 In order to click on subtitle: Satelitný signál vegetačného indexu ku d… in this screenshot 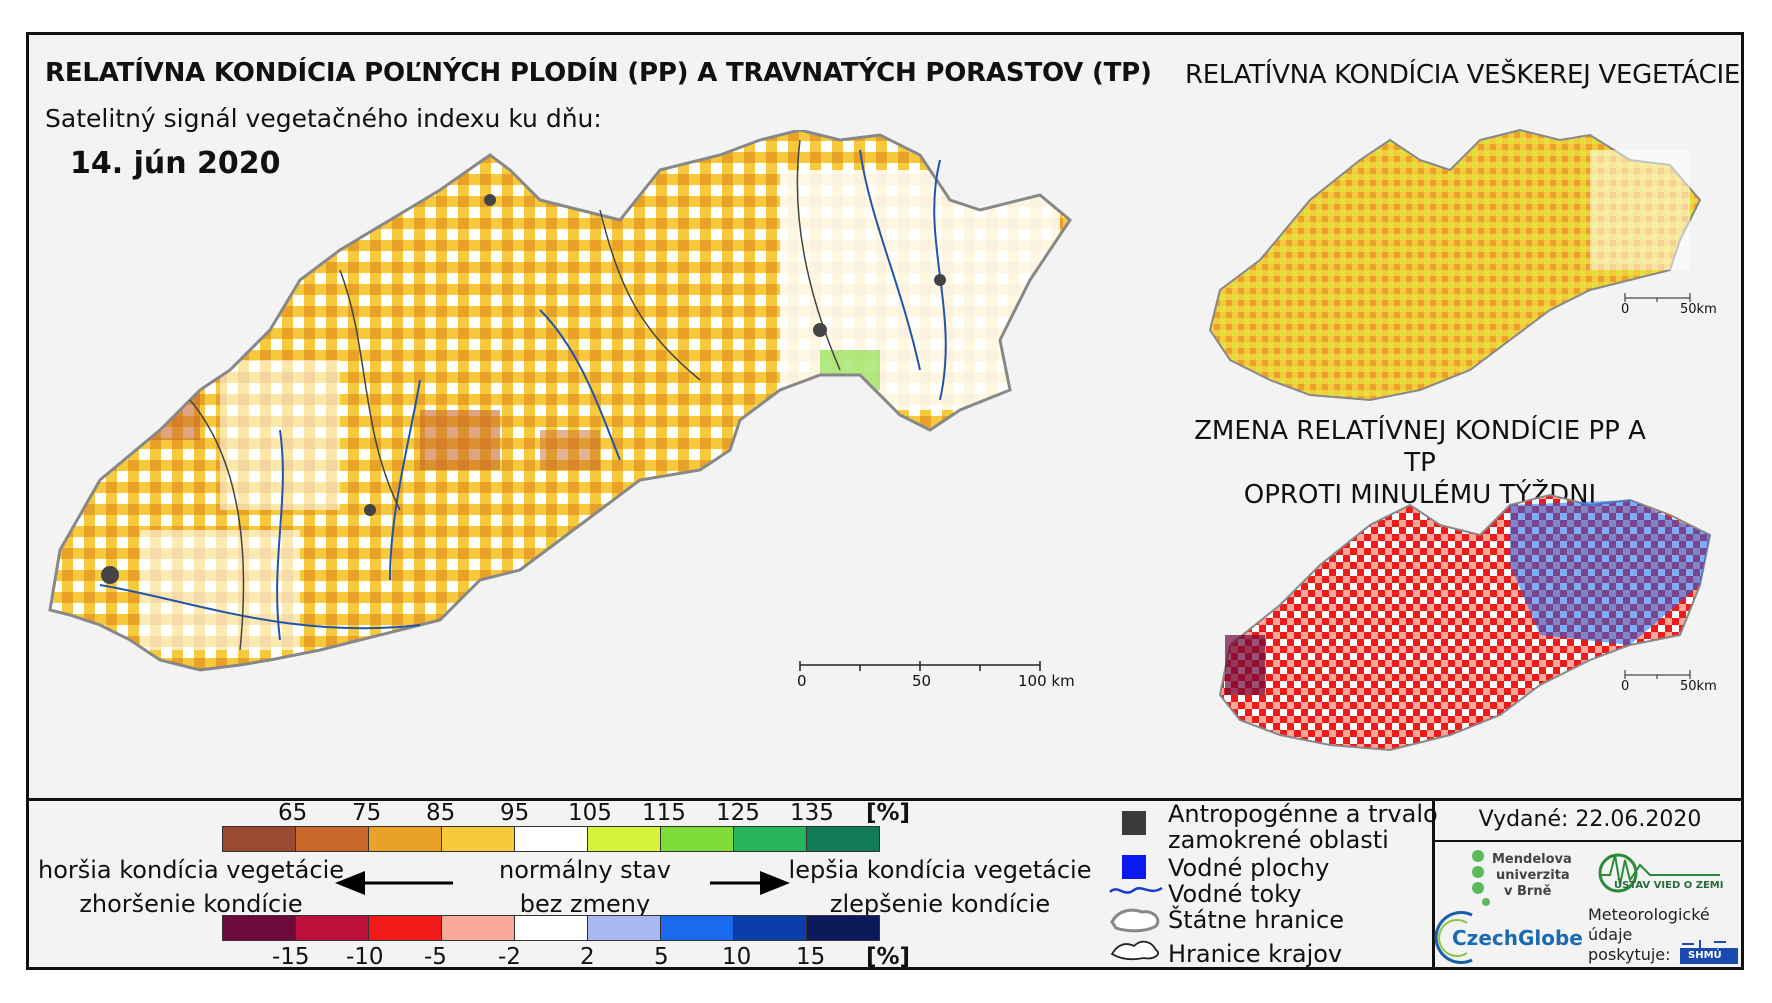, I will do `click(323, 118)`.